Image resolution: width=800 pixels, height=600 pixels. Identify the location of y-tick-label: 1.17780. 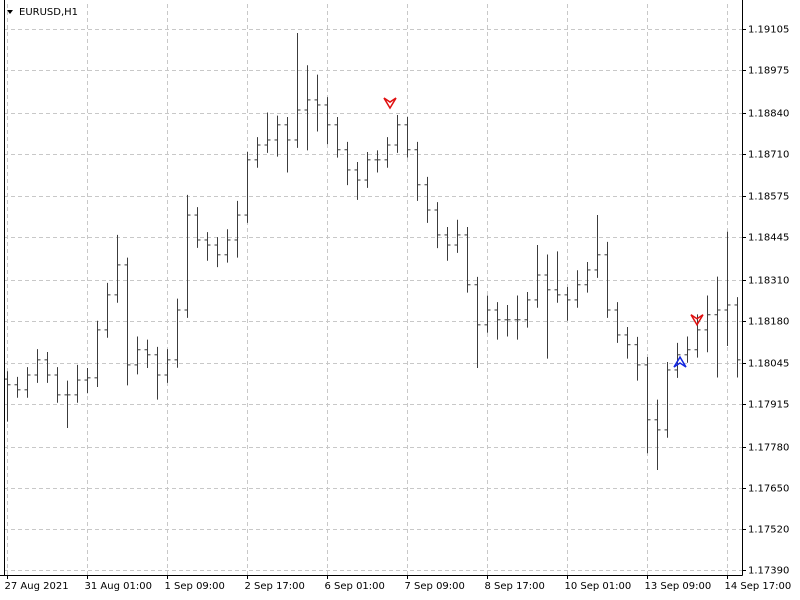
(768, 448).